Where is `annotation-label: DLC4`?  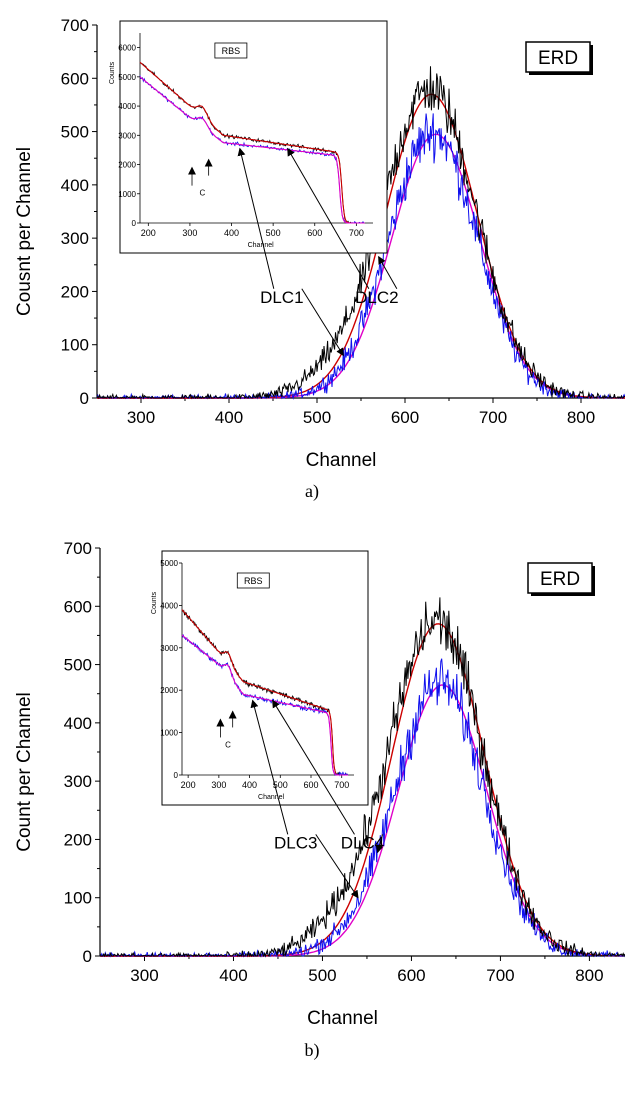
annotation-label: DLC4 is located at coordinates (362, 842).